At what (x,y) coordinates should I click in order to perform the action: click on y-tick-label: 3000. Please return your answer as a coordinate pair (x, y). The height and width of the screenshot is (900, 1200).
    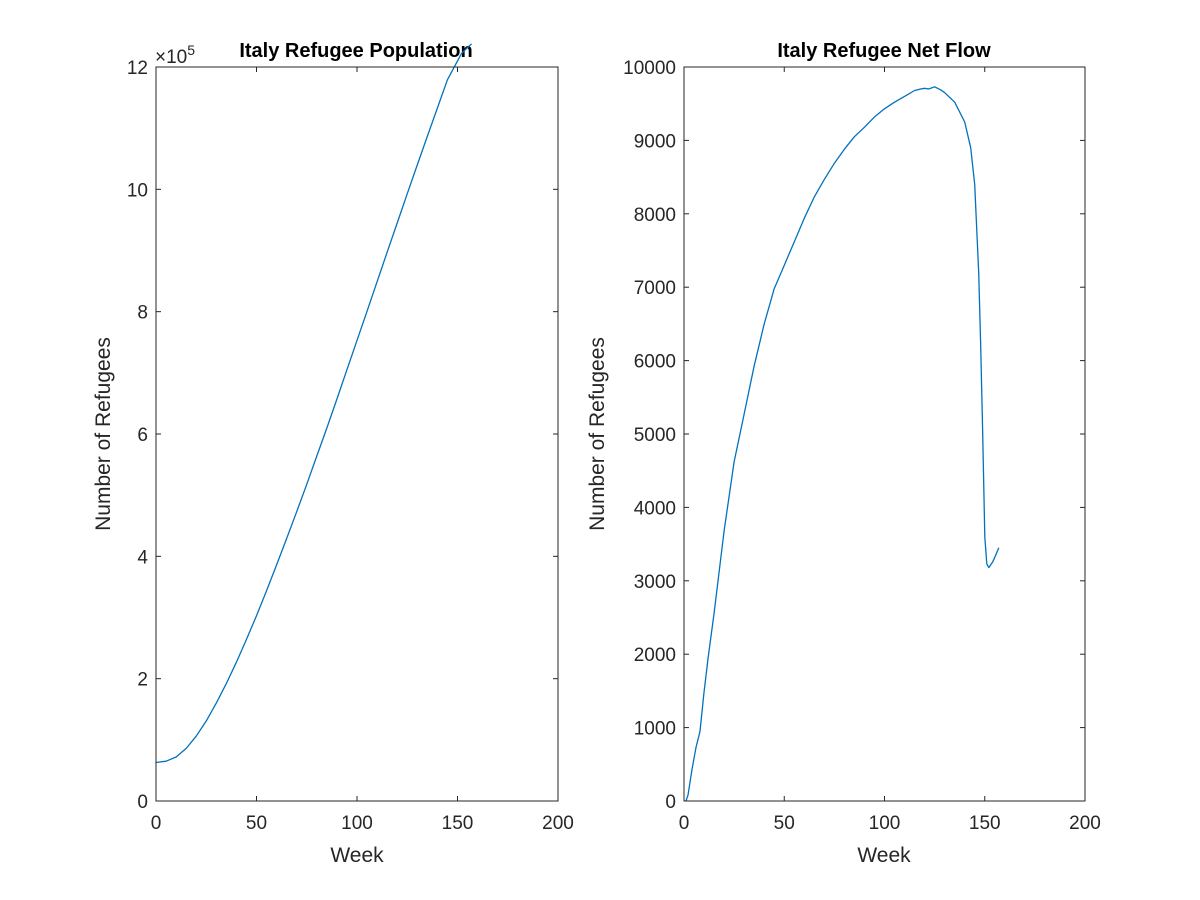
    Looking at the image, I should click on (655, 582).